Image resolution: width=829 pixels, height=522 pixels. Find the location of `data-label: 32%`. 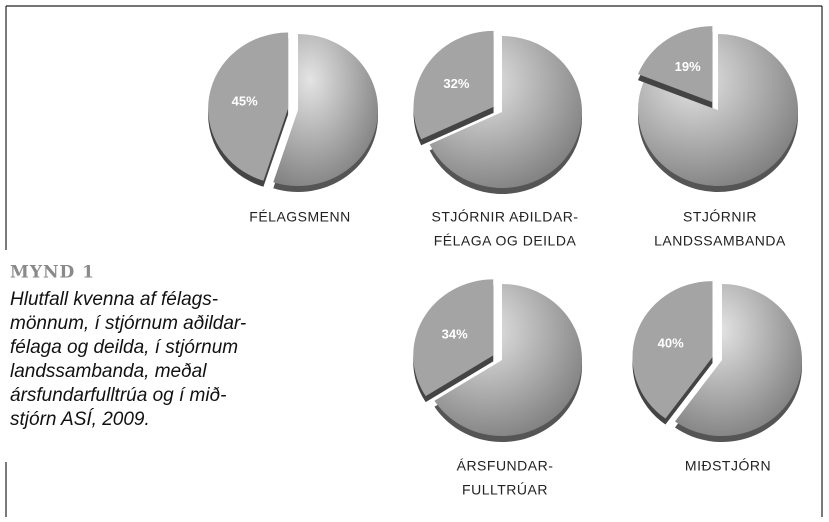

data-label: 32% is located at coordinates (456, 83).